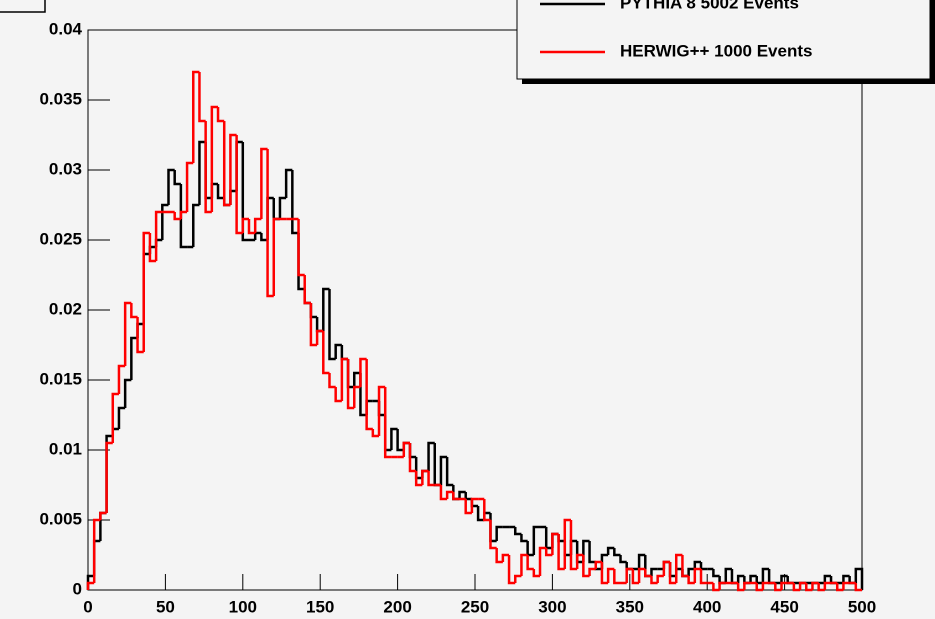  I want to click on x-tick-label: 300, so click(552, 606).